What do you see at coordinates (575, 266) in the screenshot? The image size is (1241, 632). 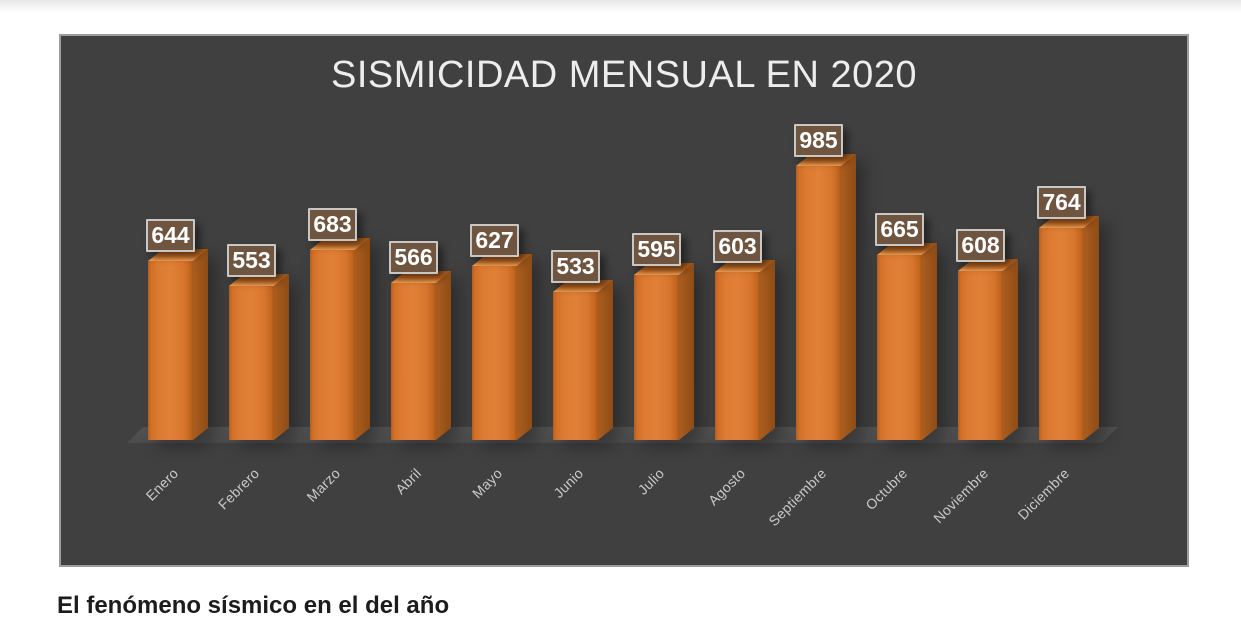 I see `data-label-junio: 533` at bounding box center [575, 266].